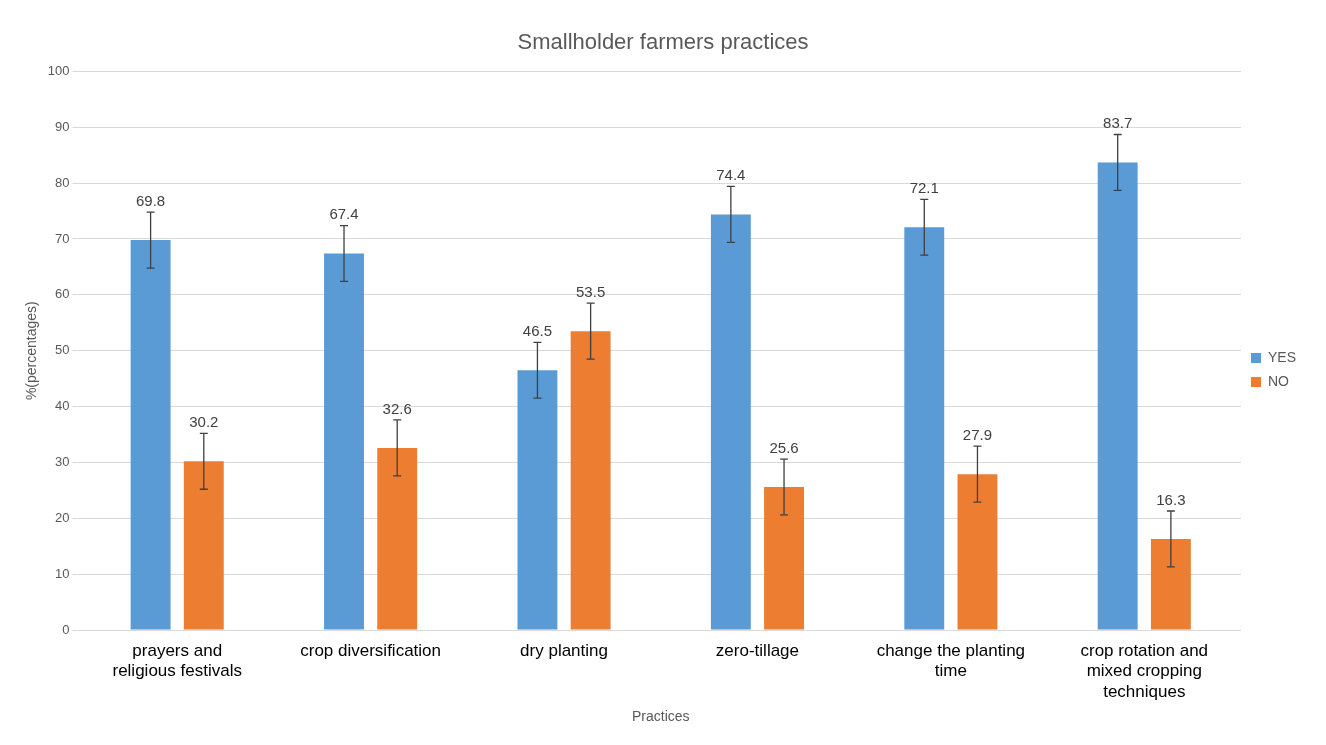 The image size is (1326, 745). What do you see at coordinates (397, 408) in the screenshot?
I see `data-label: 32.6` at bounding box center [397, 408].